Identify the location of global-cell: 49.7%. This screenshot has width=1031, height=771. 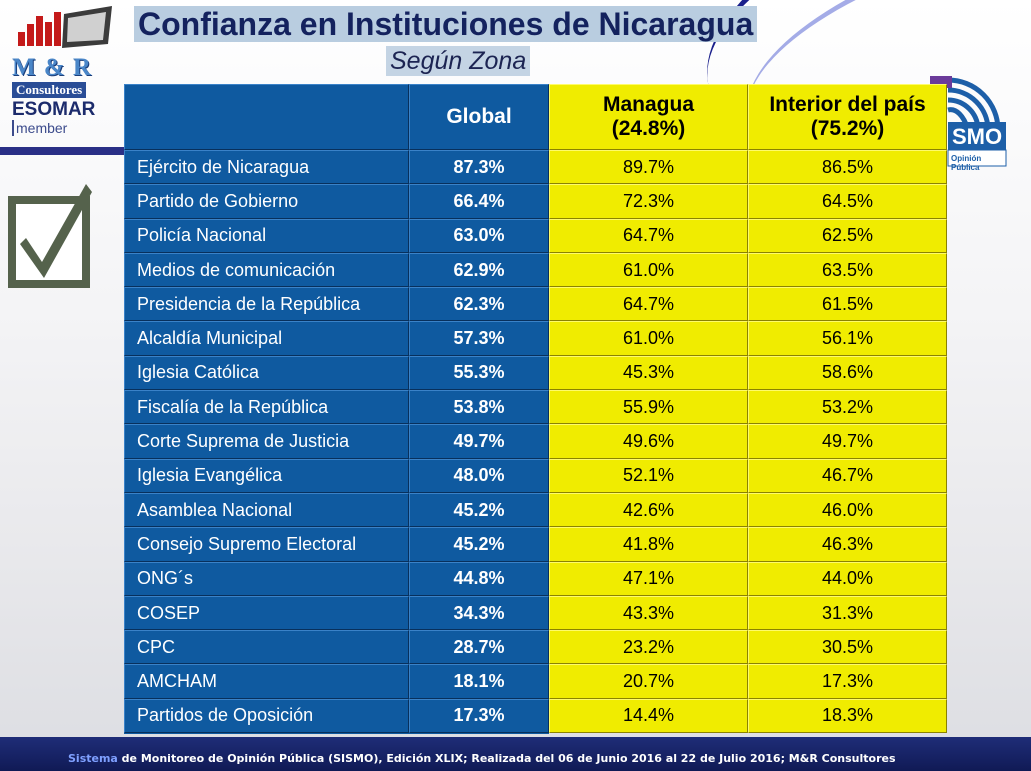
(479, 441).